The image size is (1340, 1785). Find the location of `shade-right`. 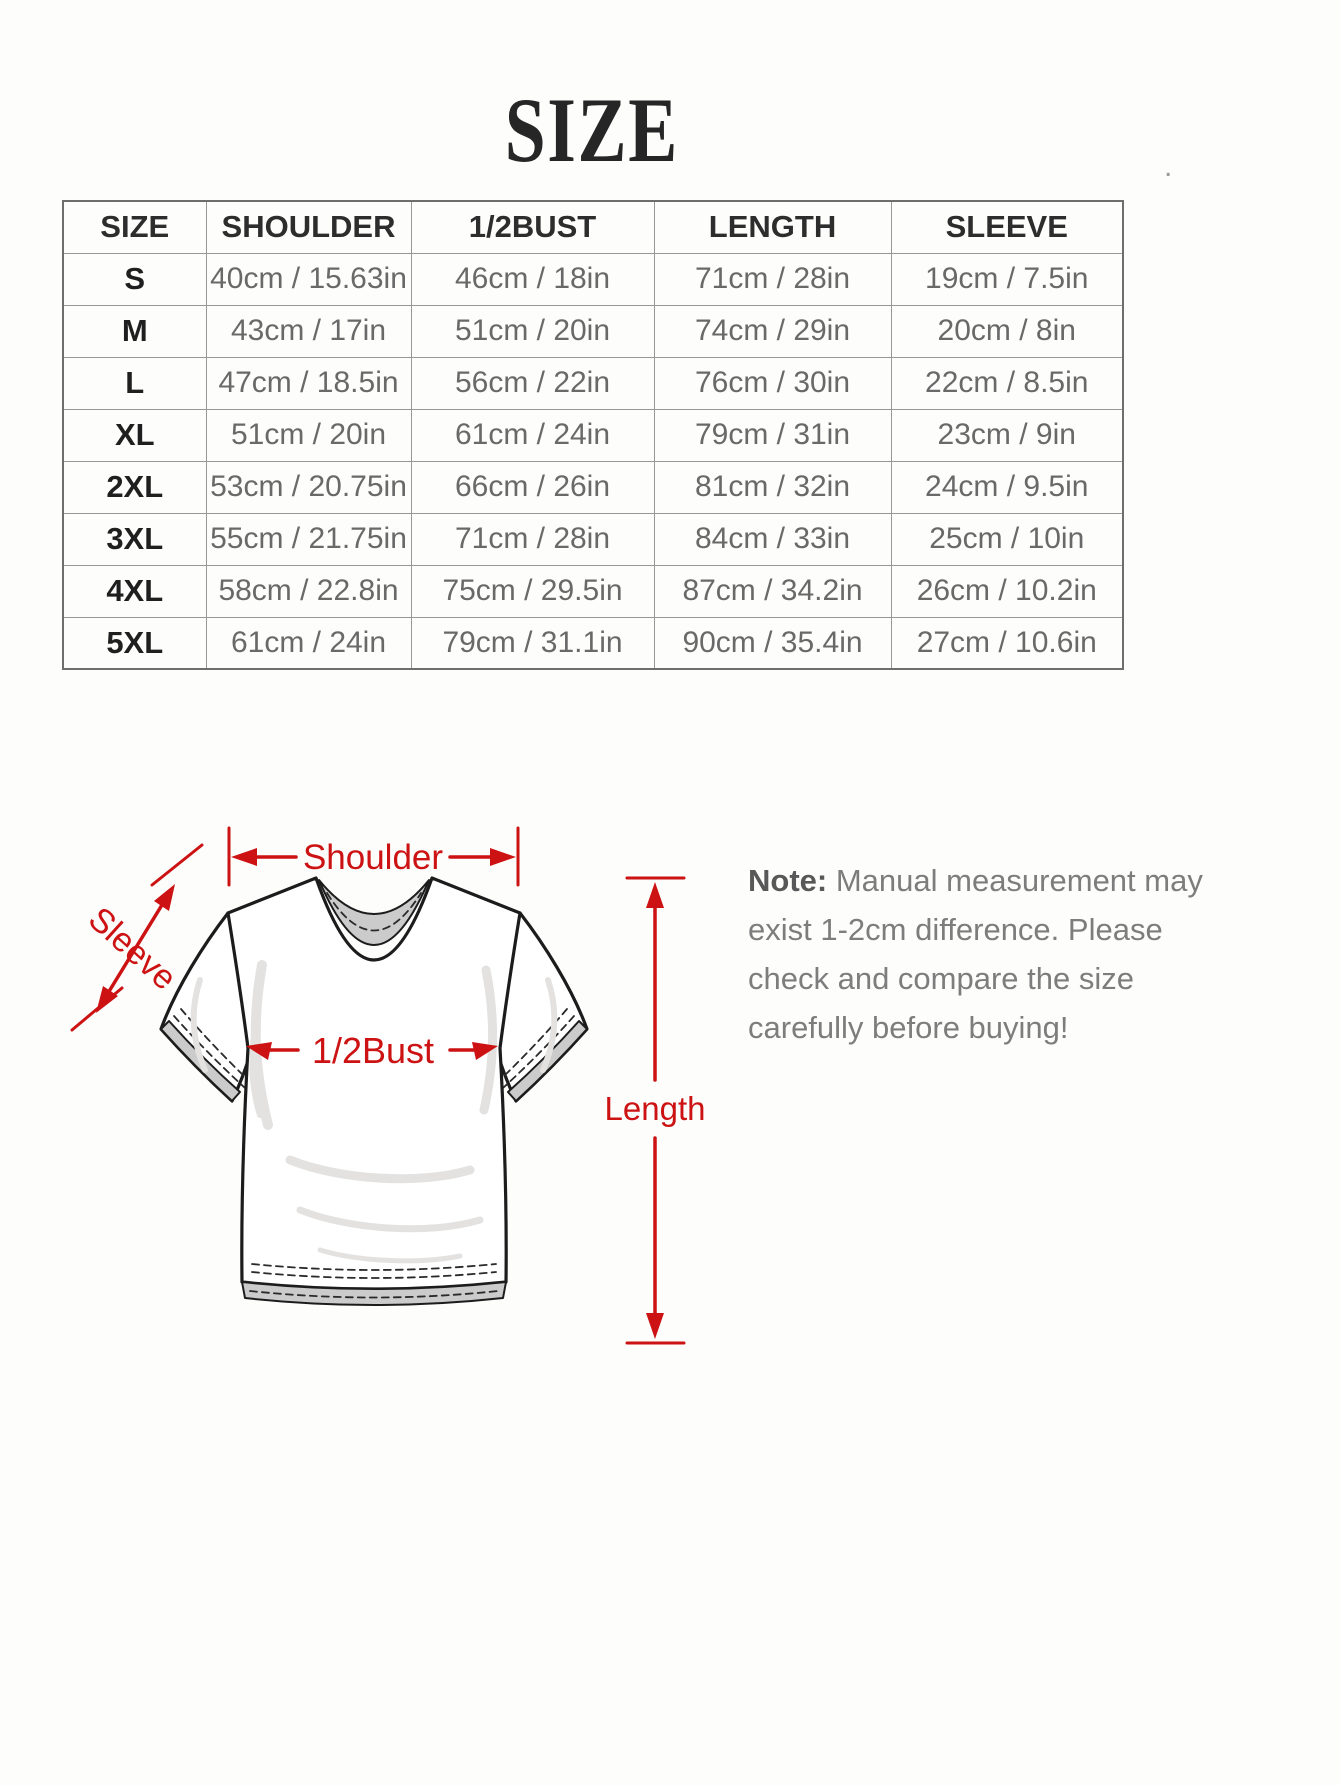

shade-right is located at coordinates (488, 1040).